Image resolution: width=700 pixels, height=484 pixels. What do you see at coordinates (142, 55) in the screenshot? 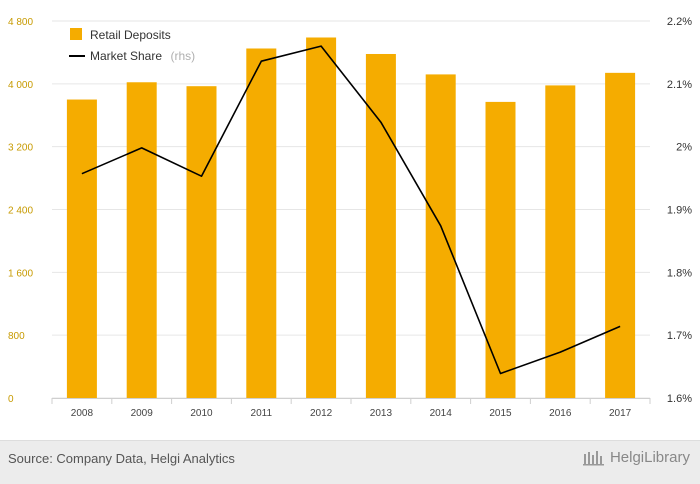
I see `legend-label-market-share: Market Share (rhs)` at bounding box center [142, 55].